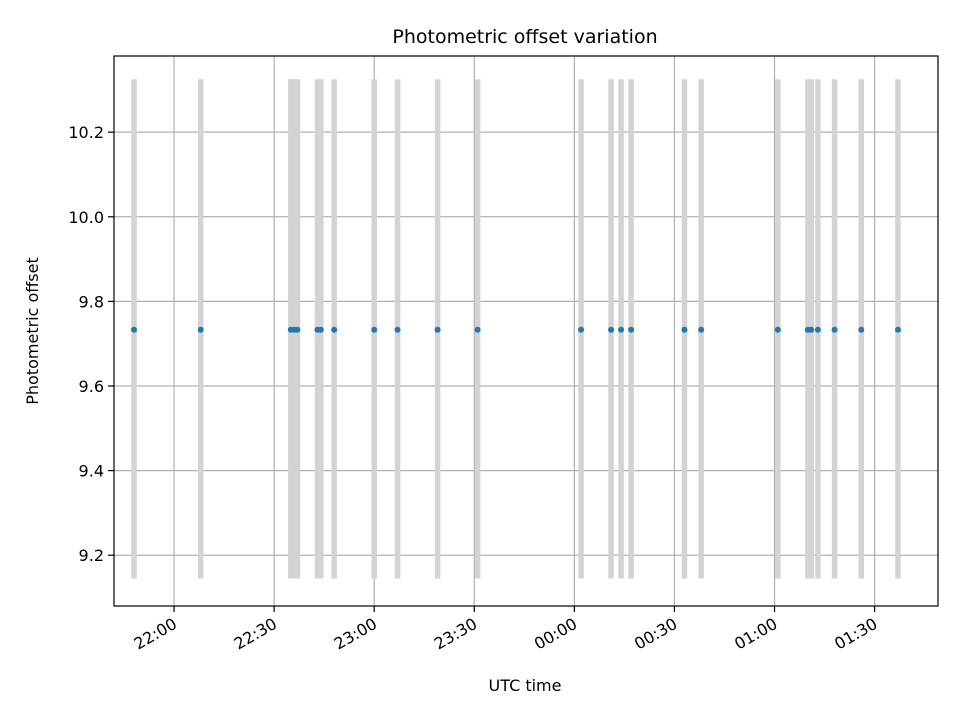  I want to click on y-axis-title: Photometric offset, so click(32, 331).